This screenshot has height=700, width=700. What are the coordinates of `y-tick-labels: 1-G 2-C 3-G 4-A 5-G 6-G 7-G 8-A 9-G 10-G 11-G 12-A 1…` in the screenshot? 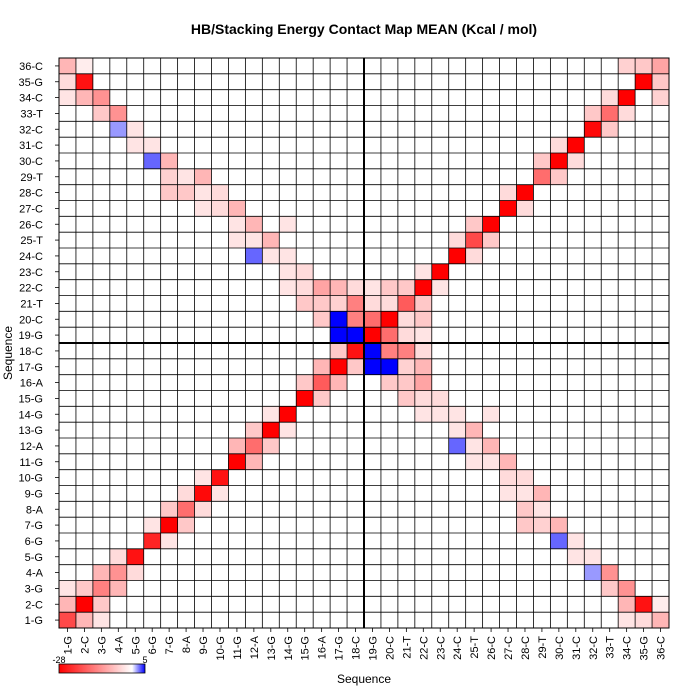 It's located at (39, 344).